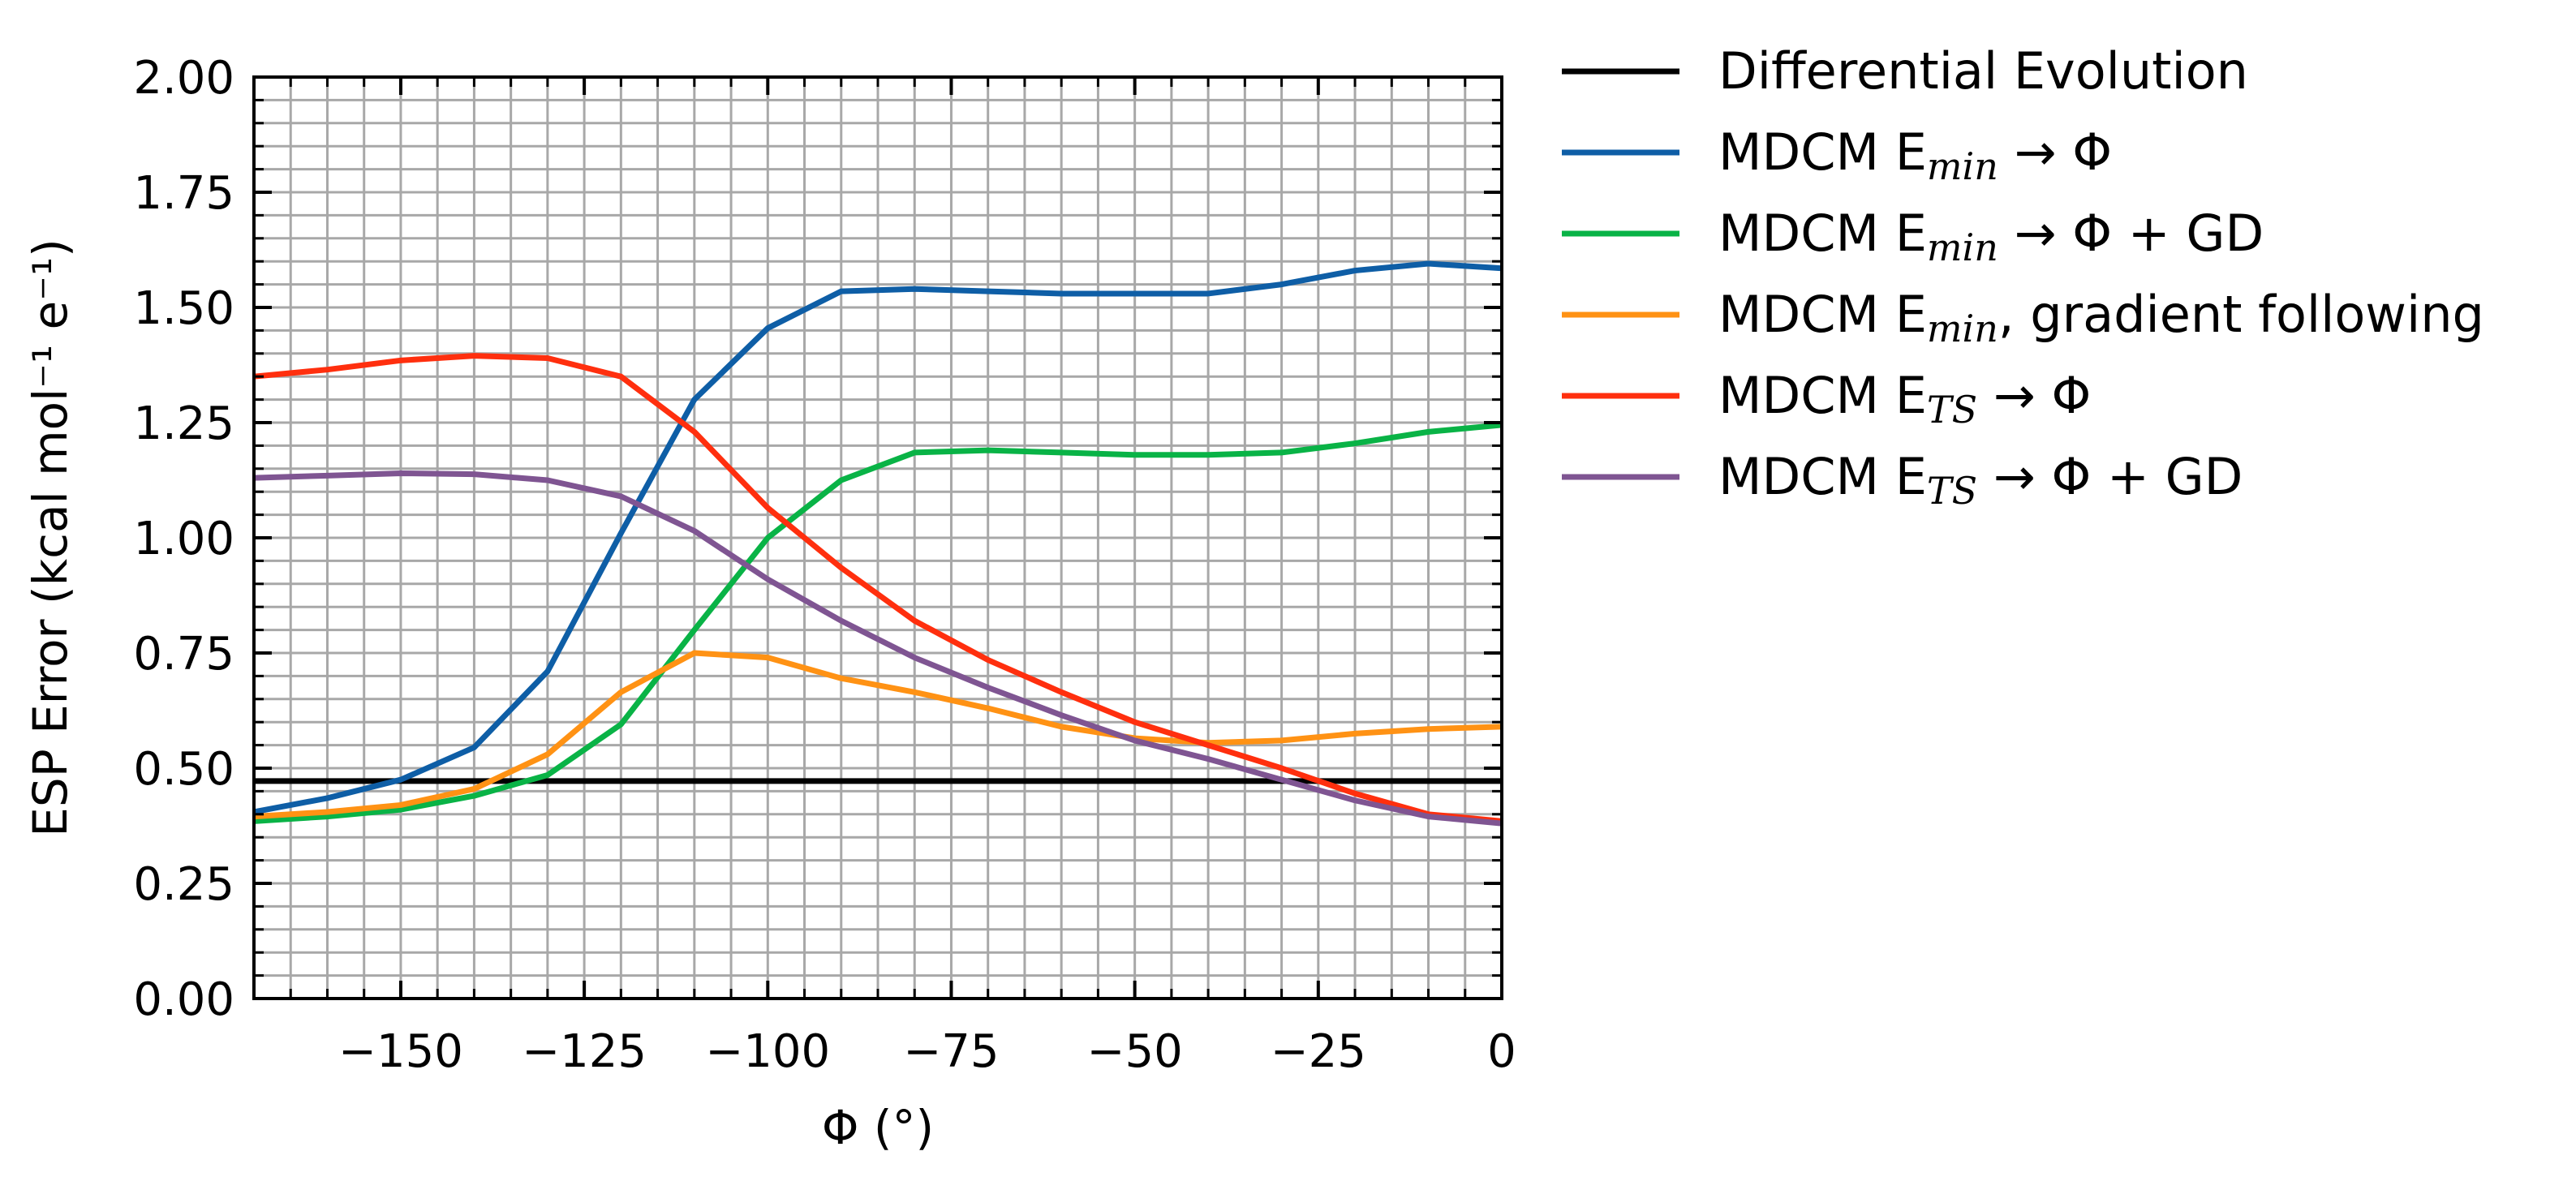  Describe the element at coordinates (1915, 155) in the screenshot. I see `legend-label-1: MDCM Emin → Φ` at that location.